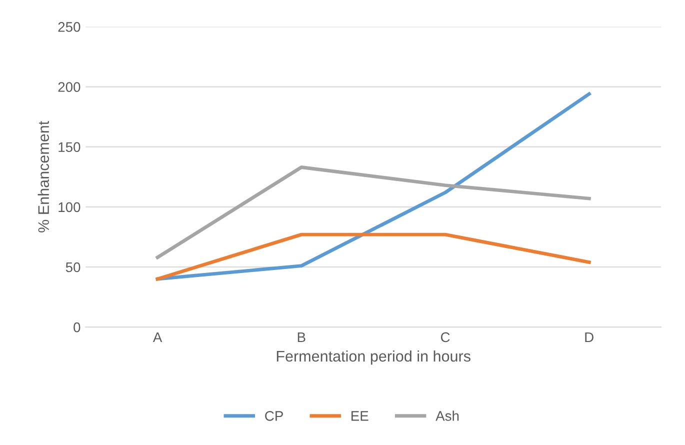 This screenshot has height=445, width=685. I want to click on y-tick-label: 250, so click(69, 27).